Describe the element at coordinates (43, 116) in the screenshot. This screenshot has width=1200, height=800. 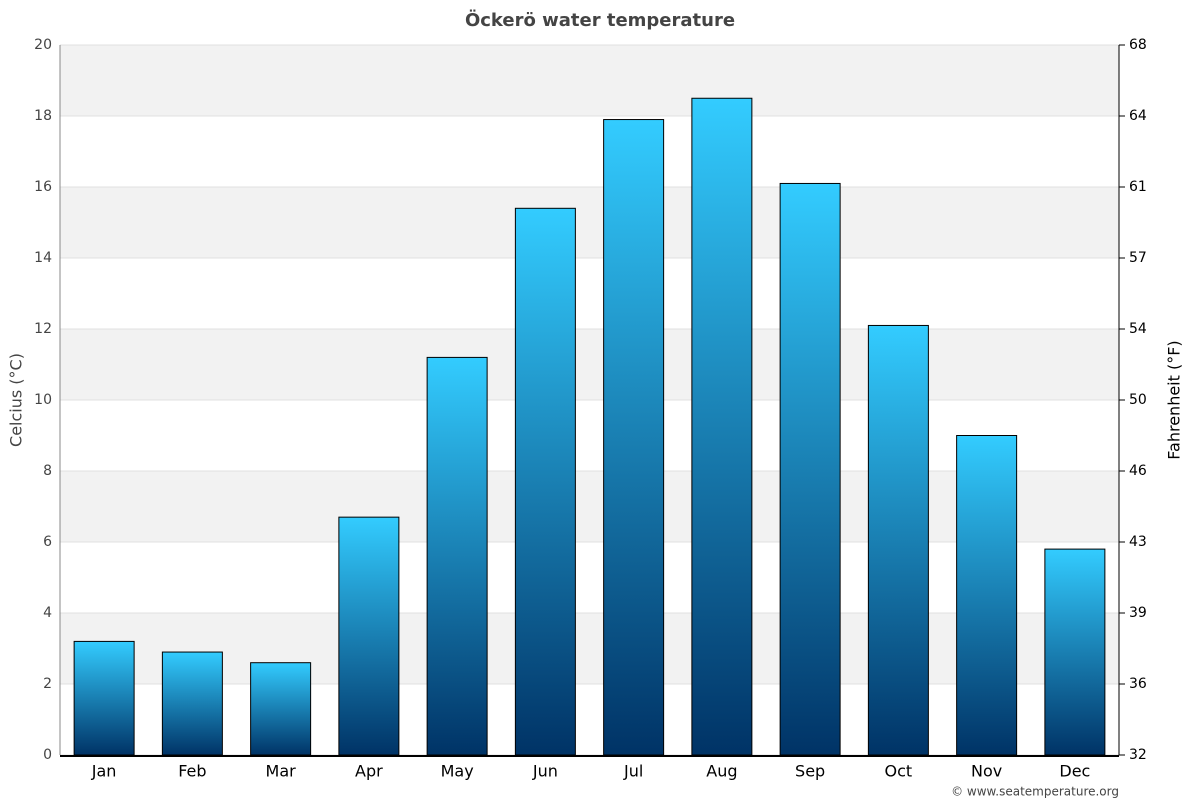
I see `y-tick-label: 18` at that location.